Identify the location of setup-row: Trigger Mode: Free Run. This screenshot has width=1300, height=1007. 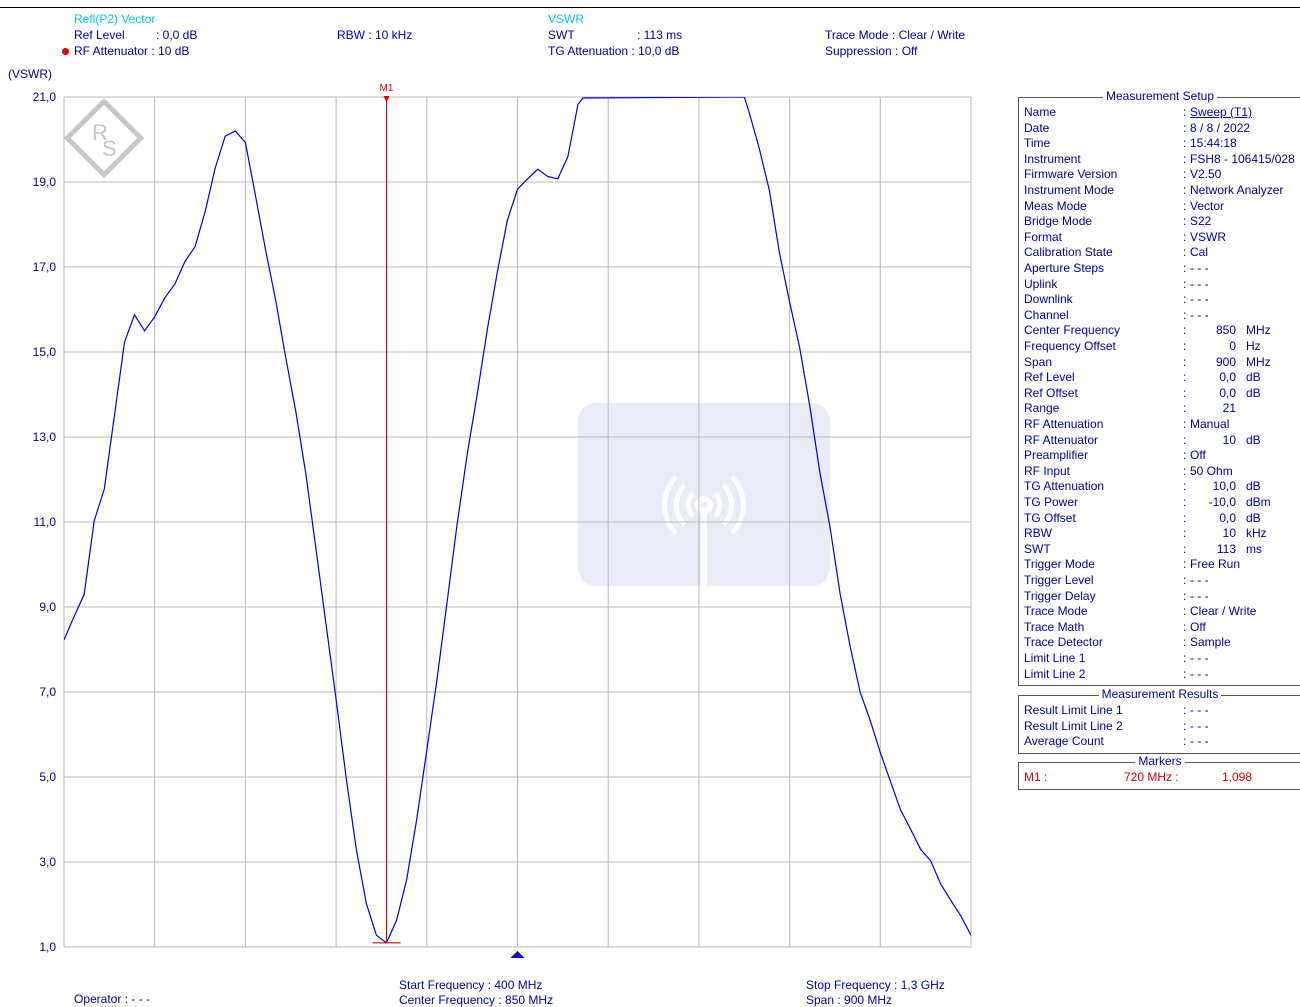
(1162, 565).